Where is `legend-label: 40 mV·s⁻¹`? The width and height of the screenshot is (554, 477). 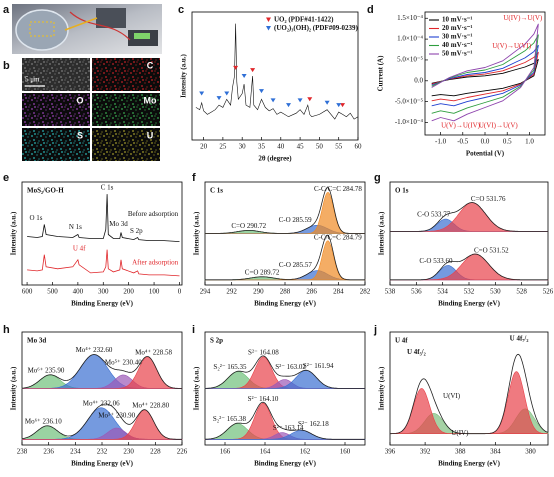 legend-label: 40 mV·s⁻¹ is located at coordinates (457, 45).